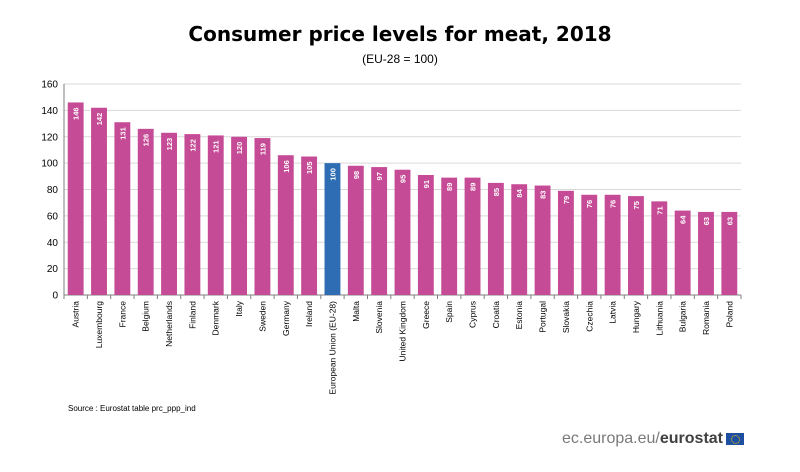  I want to click on chart-subtitle: (EU-28 = 100), so click(400, 59).